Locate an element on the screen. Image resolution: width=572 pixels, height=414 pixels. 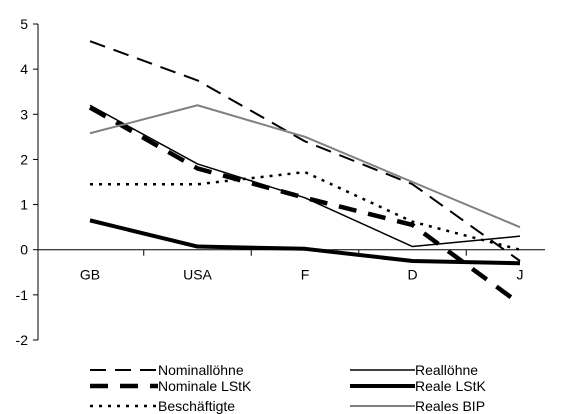
legend-label-5: Reales BIP is located at coordinates (450, 406).